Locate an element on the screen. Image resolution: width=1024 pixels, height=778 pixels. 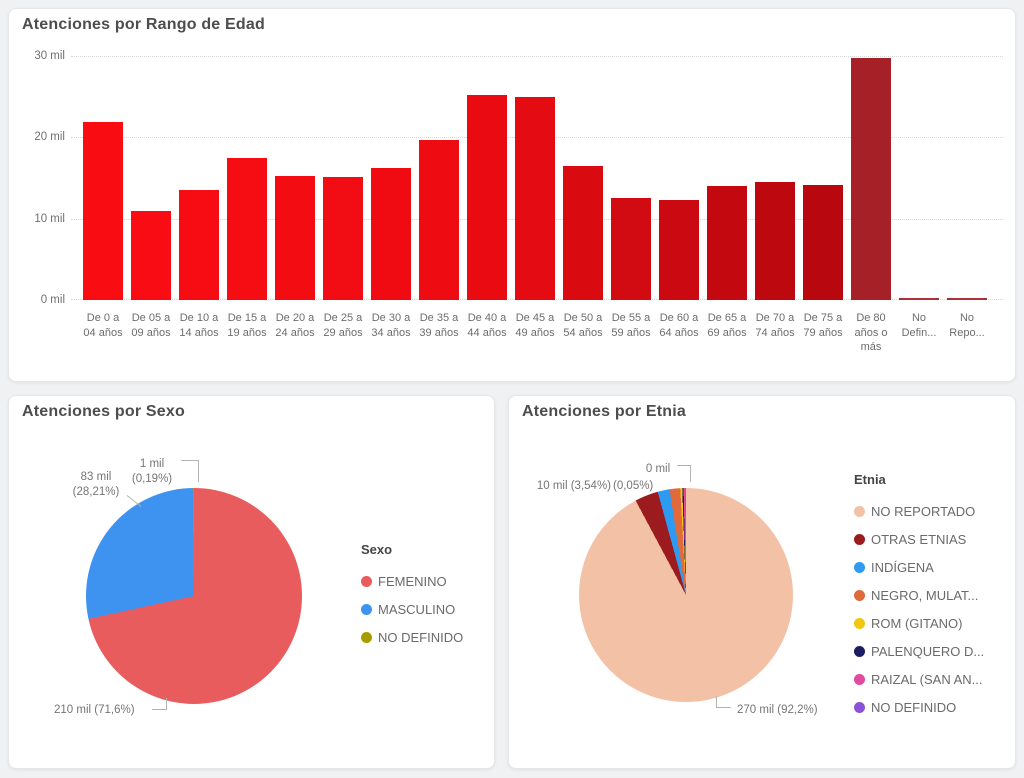
x-label-0: De 0 a 04 años is located at coordinates (103, 325).